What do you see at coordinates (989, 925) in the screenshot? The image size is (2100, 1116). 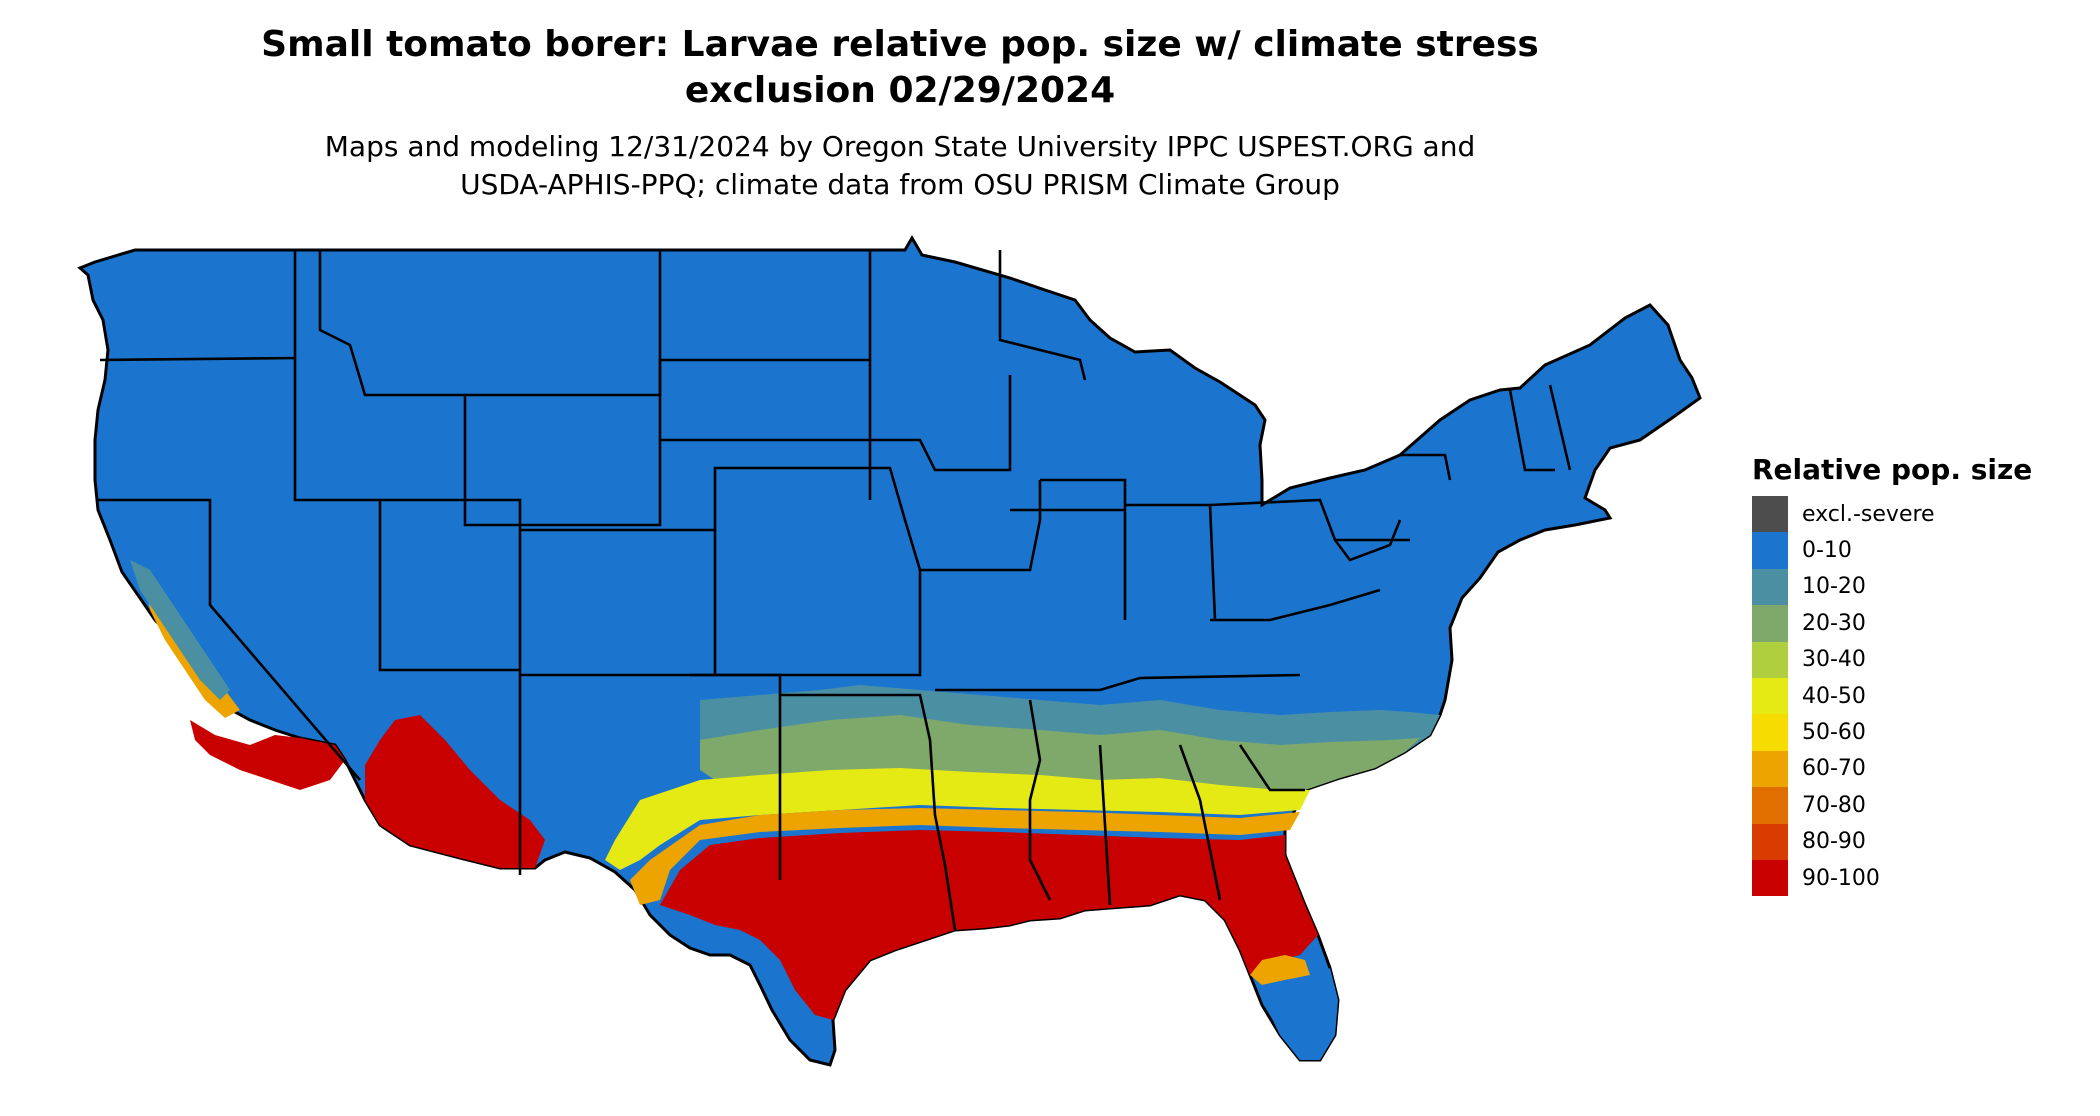 I see `band-90-100-south` at bounding box center [989, 925].